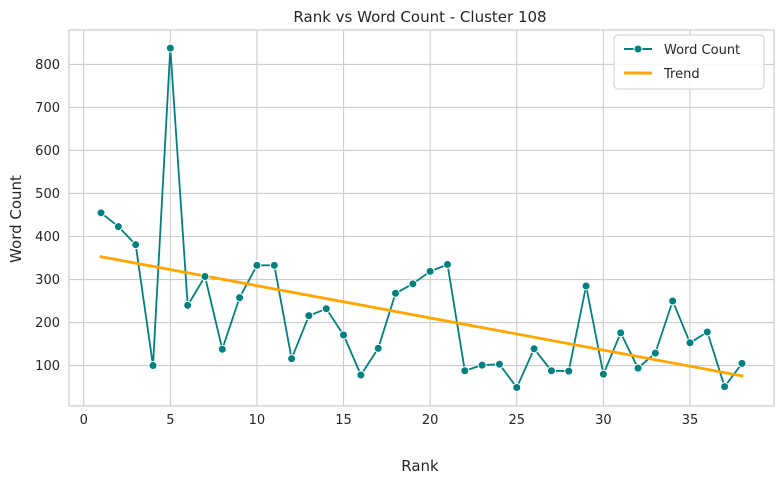  What do you see at coordinates (47, 194) in the screenshot?
I see `y-tick-label: 500` at bounding box center [47, 194].